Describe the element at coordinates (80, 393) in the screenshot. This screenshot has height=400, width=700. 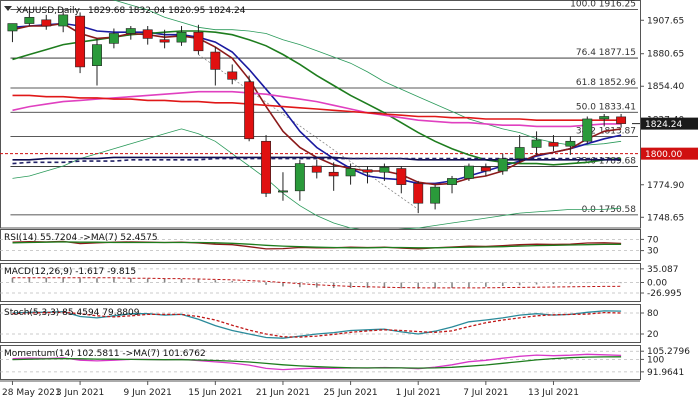
I see `time-tick-label: 3 Jun 2021` at that location.